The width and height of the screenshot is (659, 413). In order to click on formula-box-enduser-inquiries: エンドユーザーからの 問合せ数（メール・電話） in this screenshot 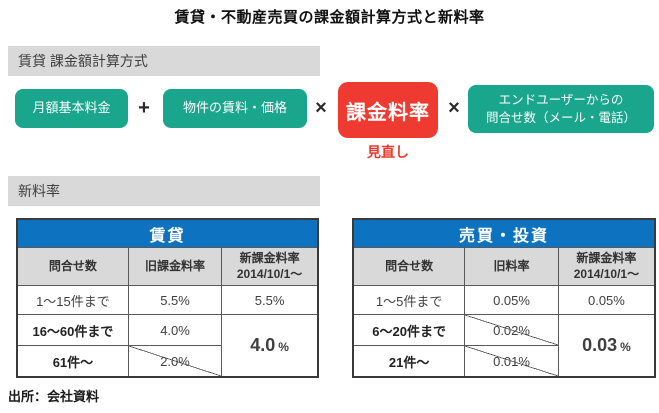, I will do `click(561, 109)`.